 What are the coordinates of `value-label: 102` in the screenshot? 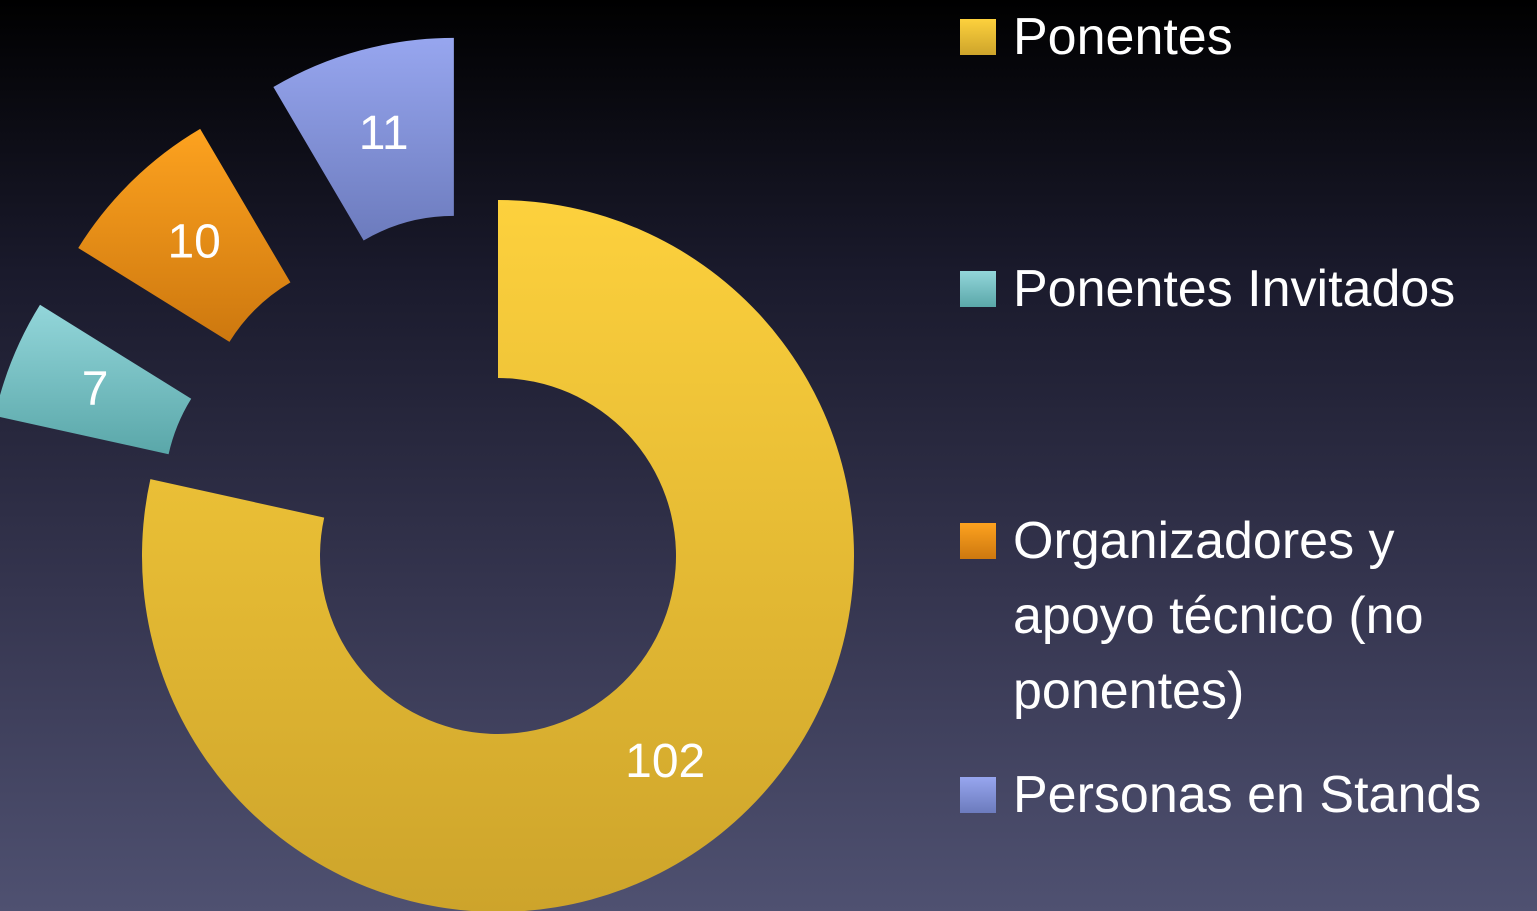 It's located at (665, 761).